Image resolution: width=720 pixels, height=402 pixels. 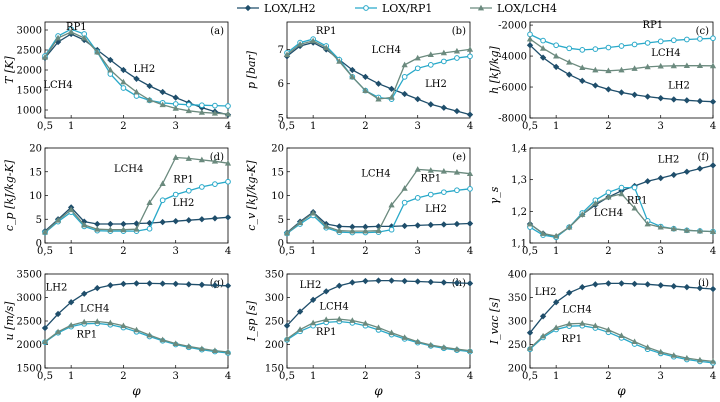 I want to click on plot-frame, so click(x=621, y=70).